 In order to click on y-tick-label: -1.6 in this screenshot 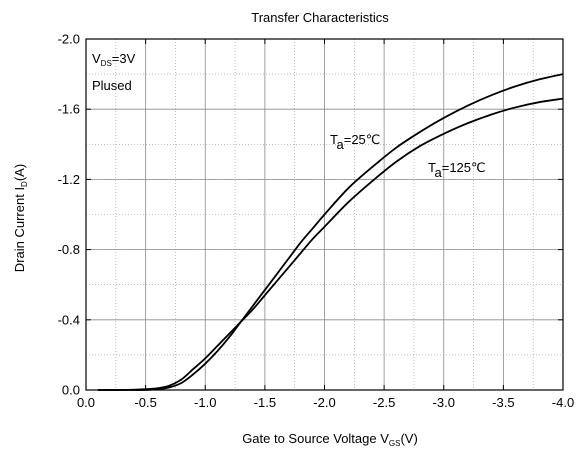, I will do `click(69, 109)`.